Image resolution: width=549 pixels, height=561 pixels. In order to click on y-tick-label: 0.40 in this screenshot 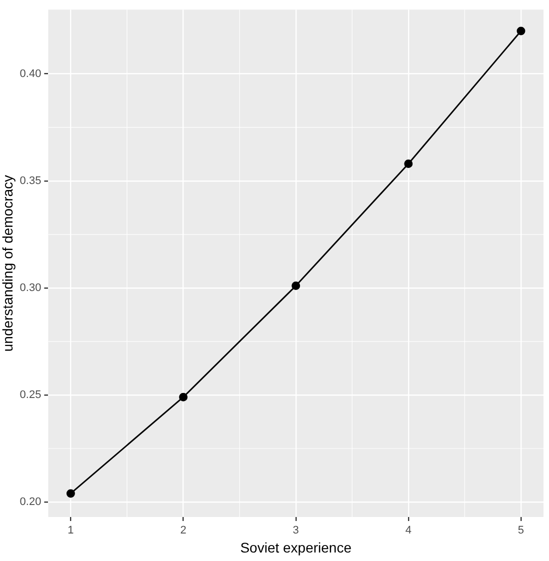, I will do `click(31, 74)`.